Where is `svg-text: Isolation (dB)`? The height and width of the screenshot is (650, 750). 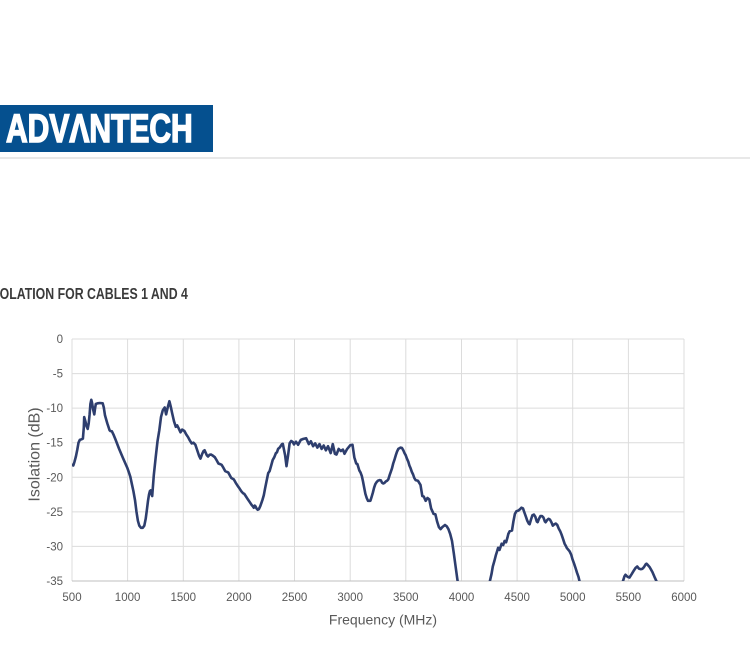
svg-text: Isolation (dB) is located at coordinates (35, 454).